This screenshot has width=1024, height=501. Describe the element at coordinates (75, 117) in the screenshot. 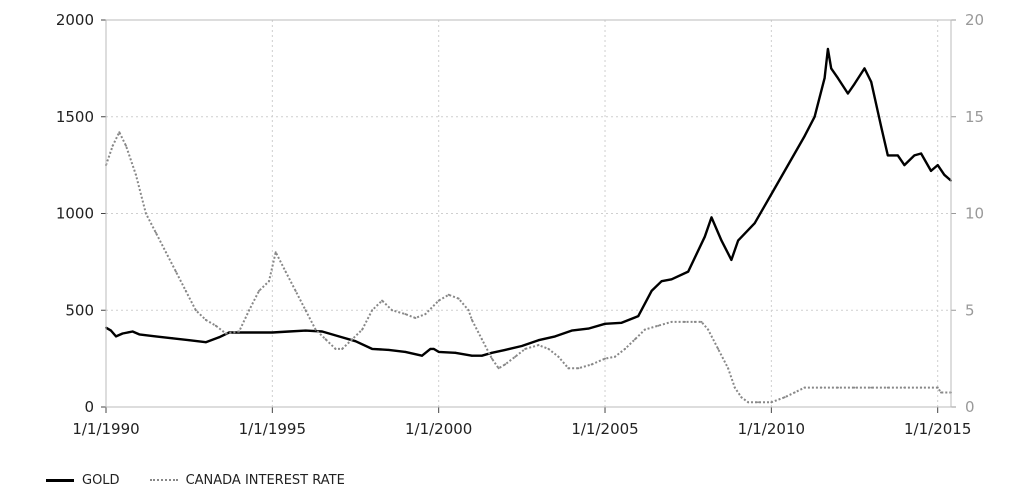

I see `y-left-tick-label: 1500` at that location.